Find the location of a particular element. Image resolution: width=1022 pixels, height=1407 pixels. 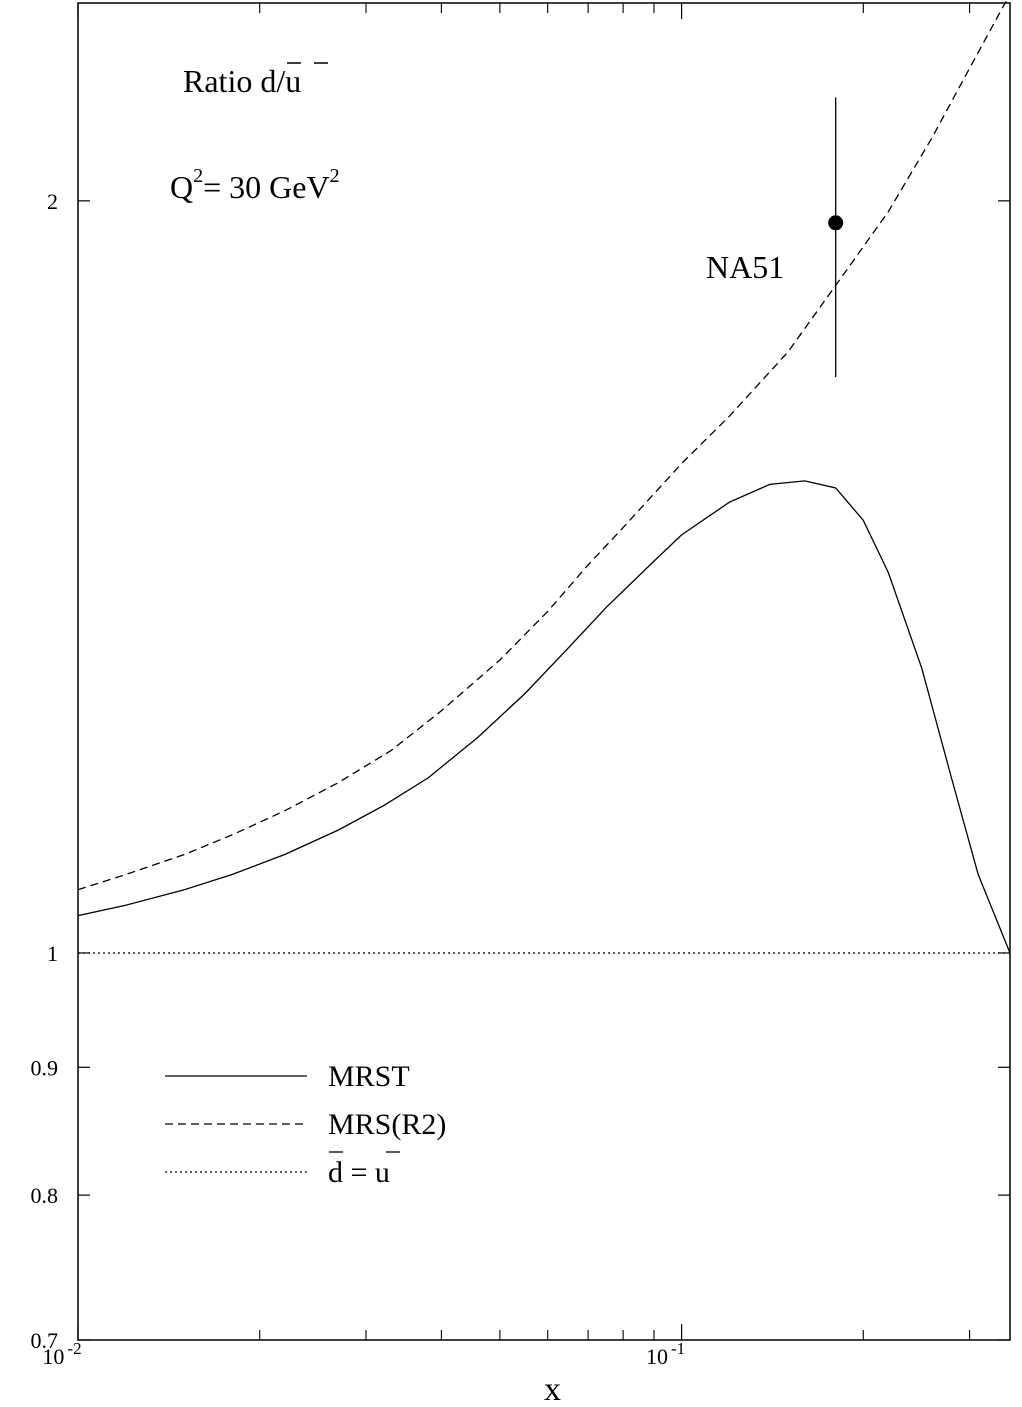

legend-label-mrst: MRST is located at coordinates (369, 1076).